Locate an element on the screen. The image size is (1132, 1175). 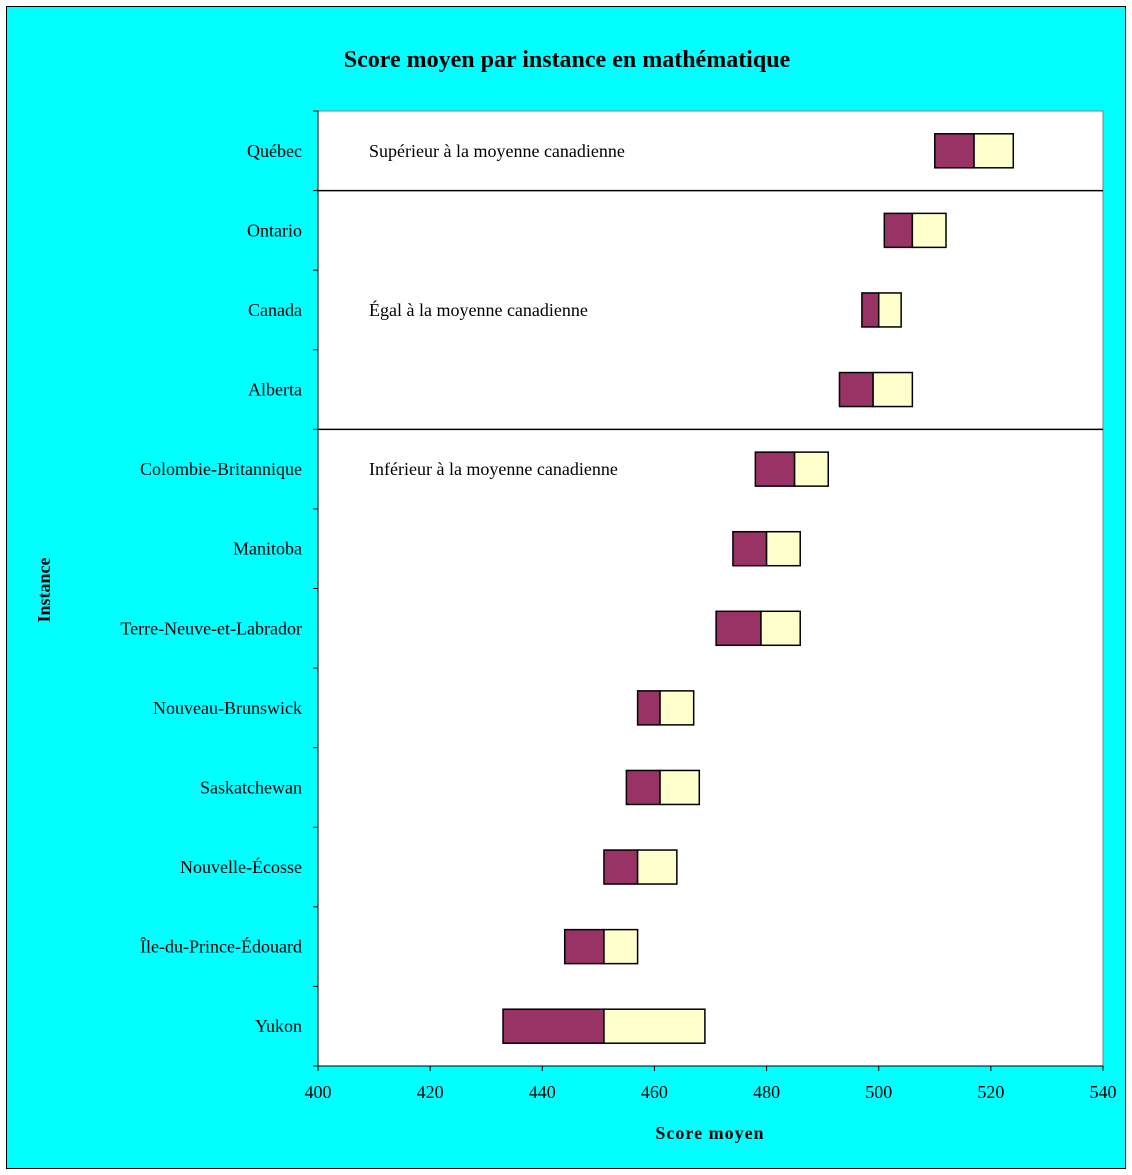
y-axis-title: Instance is located at coordinates (44, 589).